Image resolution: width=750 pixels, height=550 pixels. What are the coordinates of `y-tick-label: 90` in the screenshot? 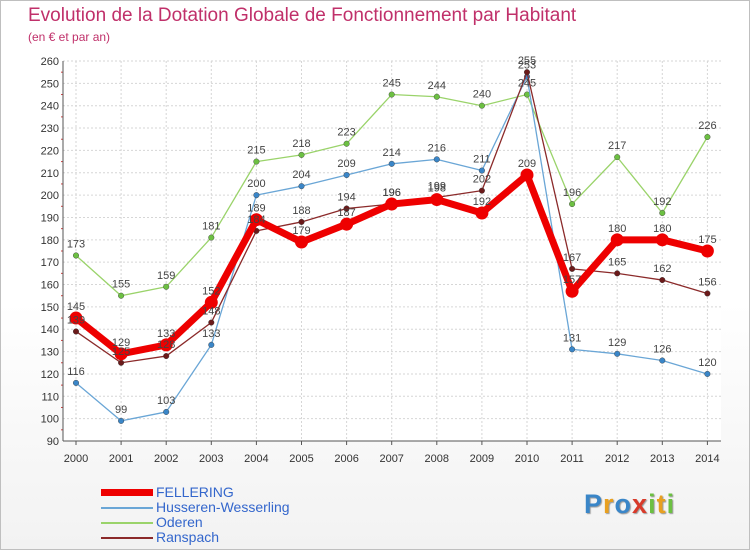 It's located at (53, 442).